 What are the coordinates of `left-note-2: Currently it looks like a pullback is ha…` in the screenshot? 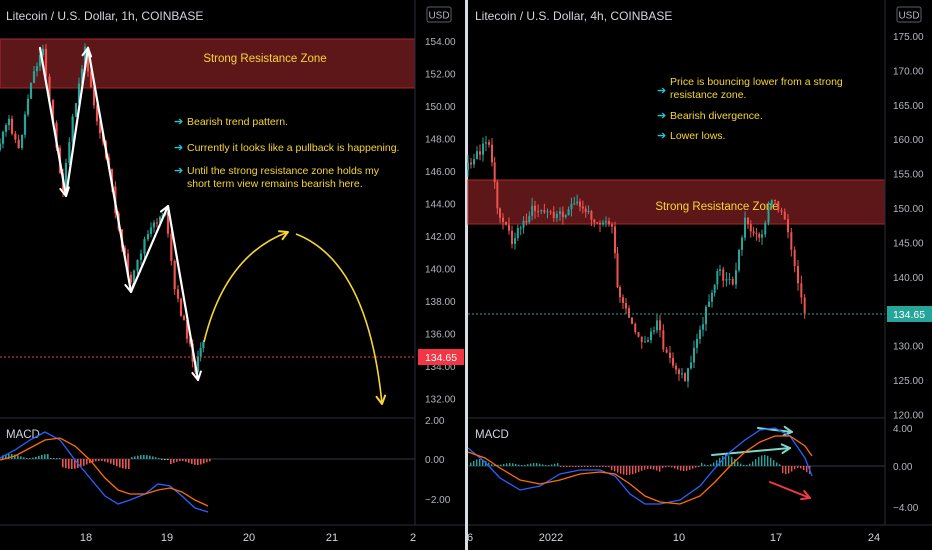 It's located at (293, 148).